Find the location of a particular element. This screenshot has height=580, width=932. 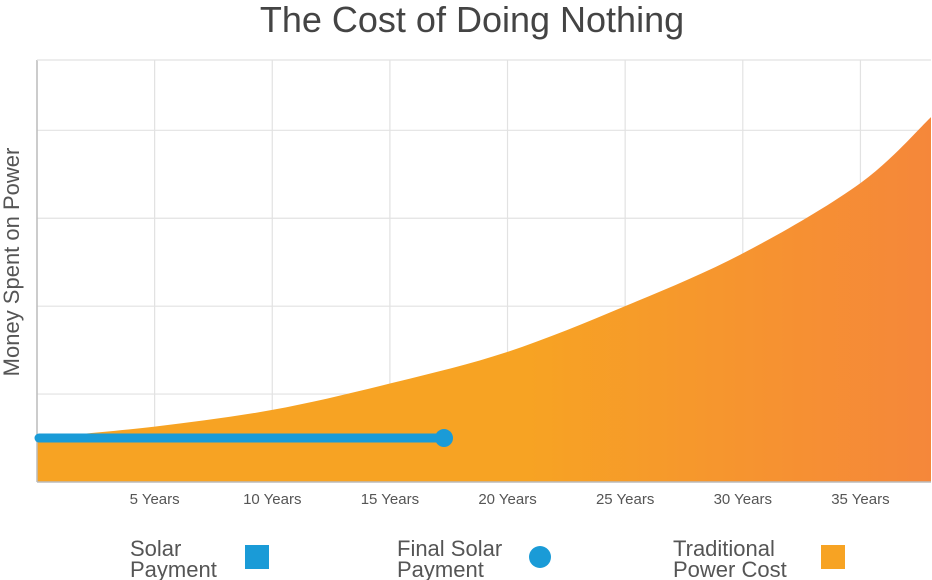

legend-swatch-final is located at coordinates (540, 557).